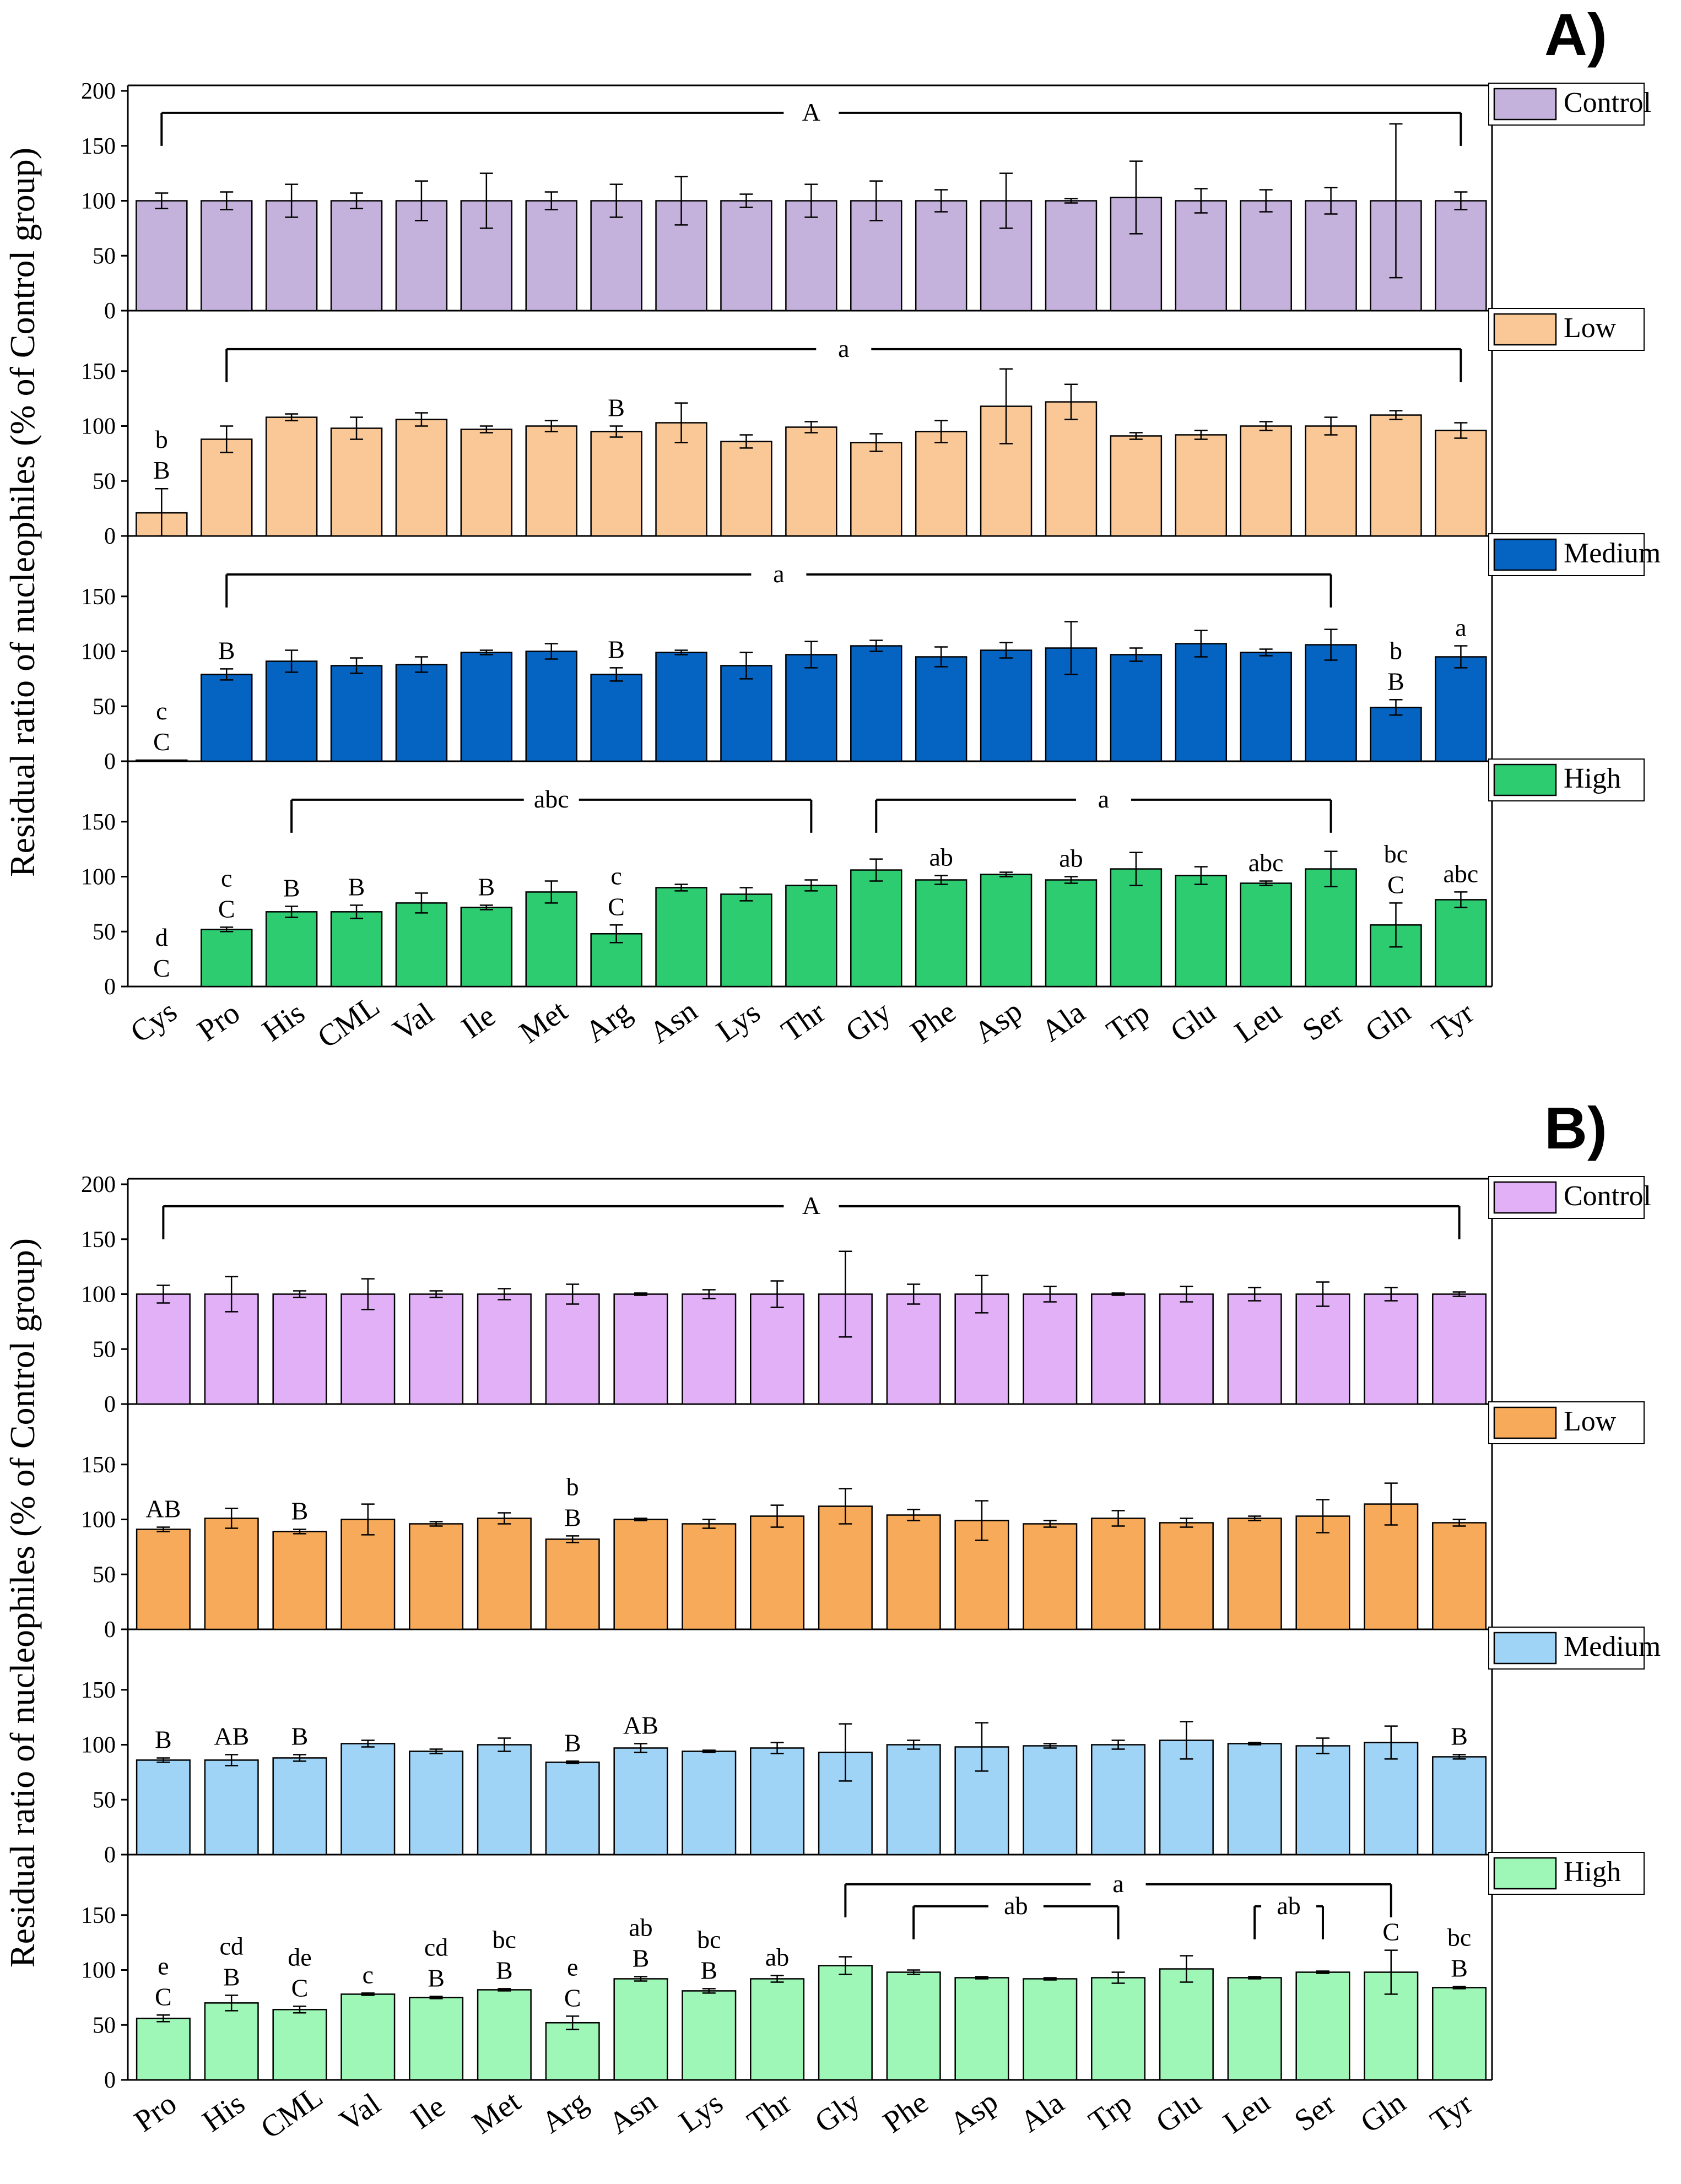 The height and width of the screenshot is (2184, 1681). Describe the element at coordinates (1575, 1127) in the screenshot. I see `panel-label: B)` at that location.